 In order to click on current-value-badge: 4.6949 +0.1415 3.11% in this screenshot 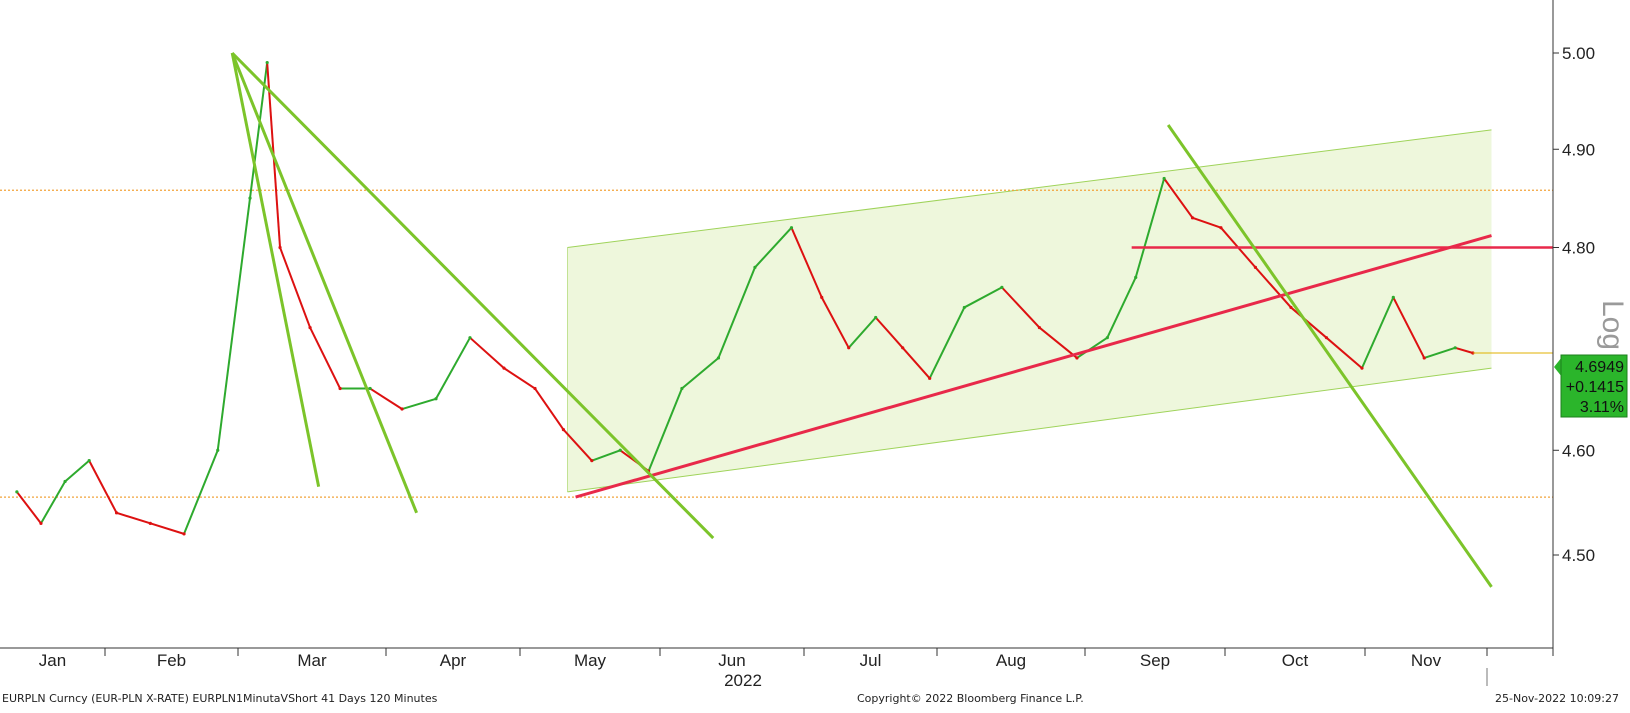, I will do `click(1591, 386)`.